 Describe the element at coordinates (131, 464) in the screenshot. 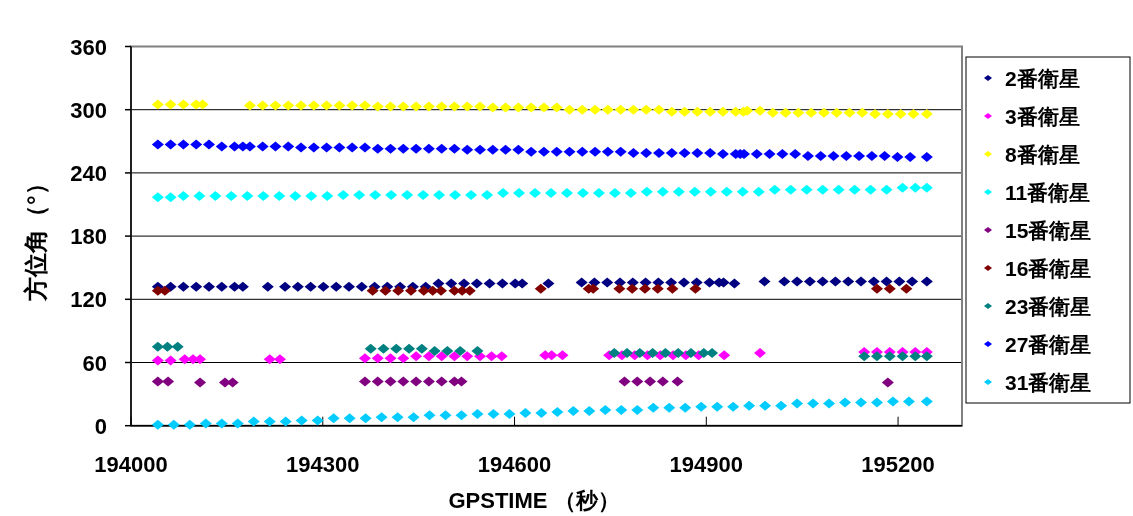

I see `x-tick-label: 194000` at that location.